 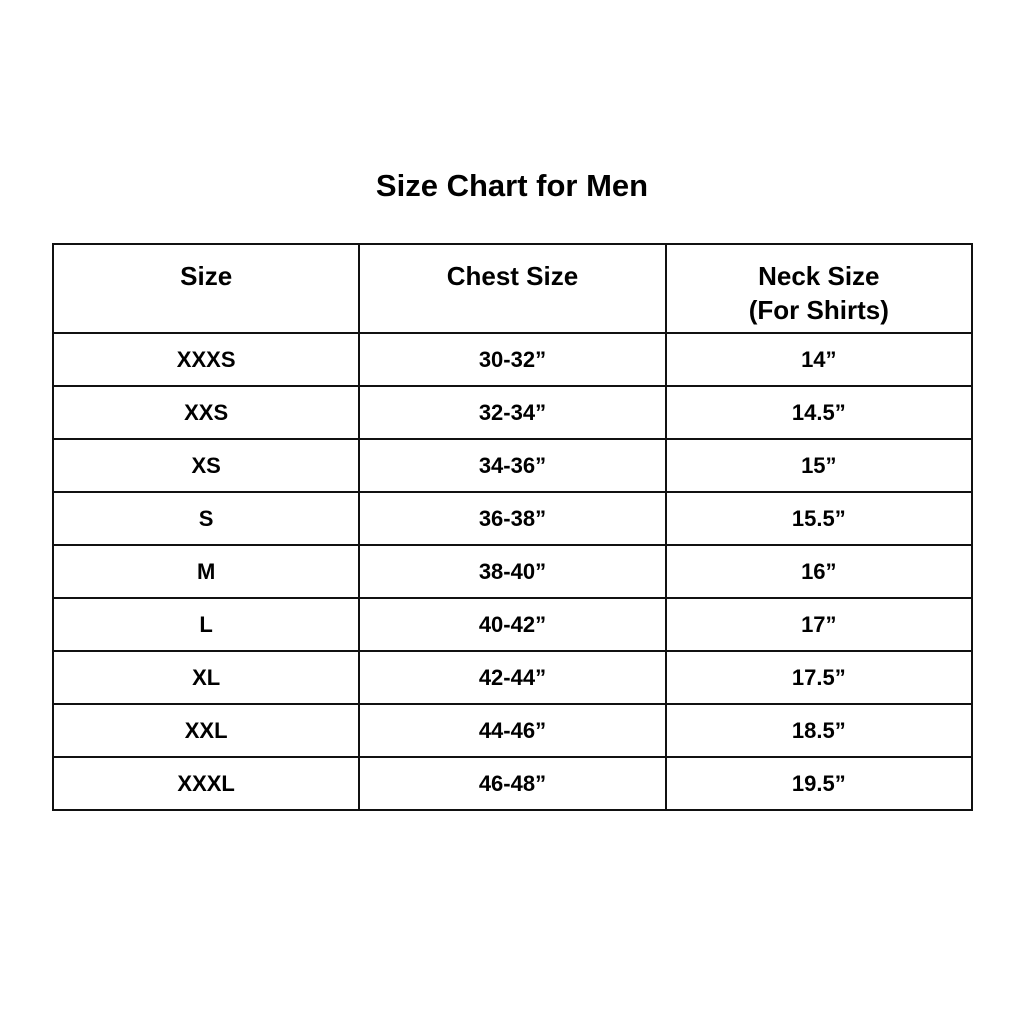 I want to click on cell-size: XS, so click(x=206, y=465).